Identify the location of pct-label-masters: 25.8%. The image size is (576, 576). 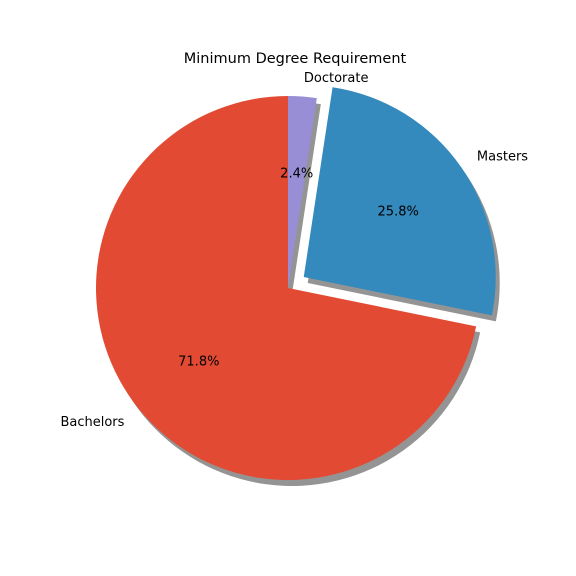
(398, 212).